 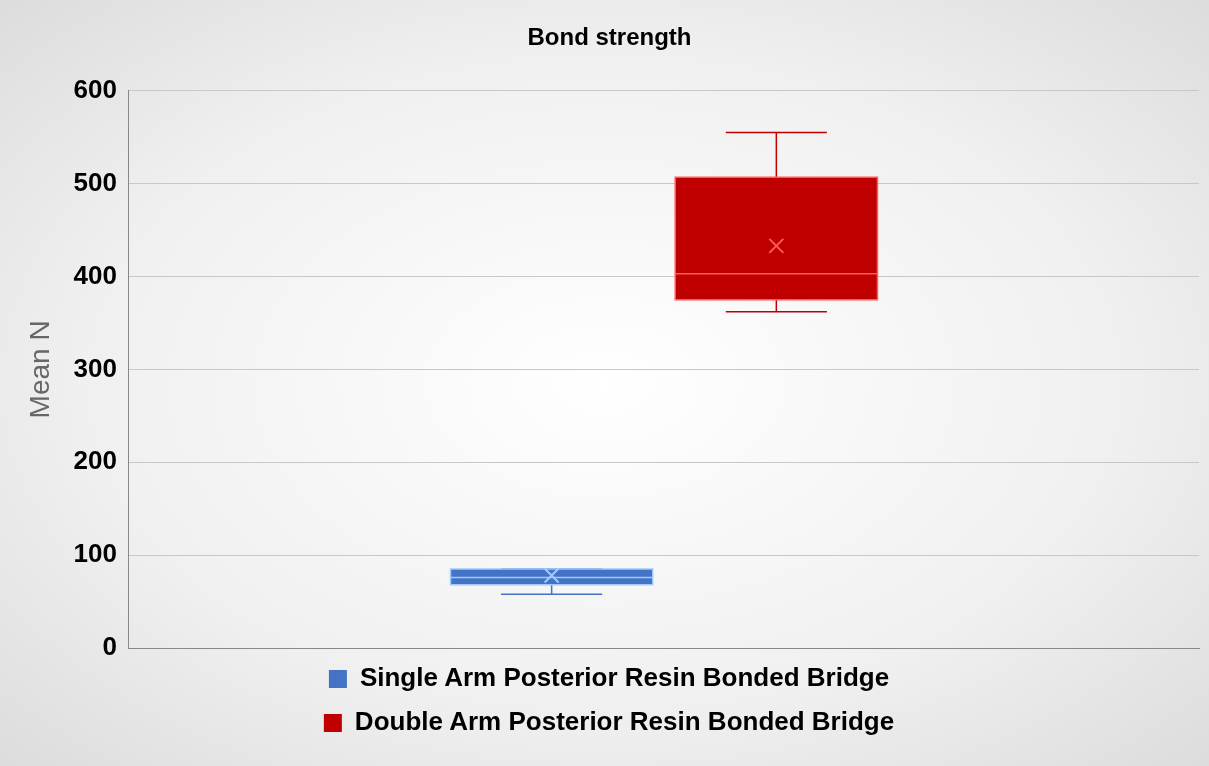 What do you see at coordinates (95, 181) in the screenshot?
I see `y-tick-label: 500` at bounding box center [95, 181].